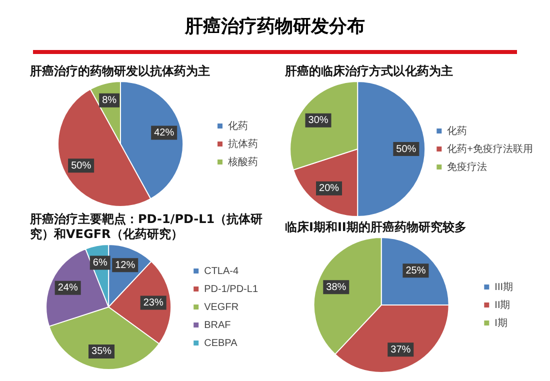 This screenshot has width=550, height=381. What do you see at coordinates (231, 289) in the screenshot?
I see `legend-label: PD-1/PD-L1` at bounding box center [231, 289].